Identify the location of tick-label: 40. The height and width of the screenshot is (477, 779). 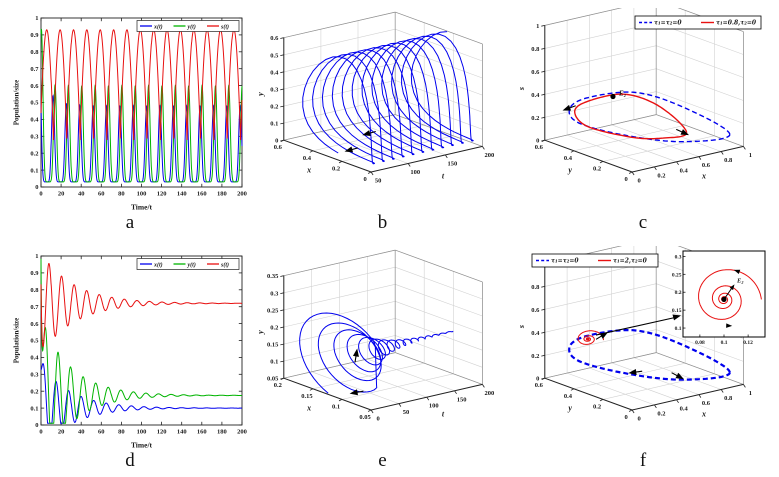
(81, 432).